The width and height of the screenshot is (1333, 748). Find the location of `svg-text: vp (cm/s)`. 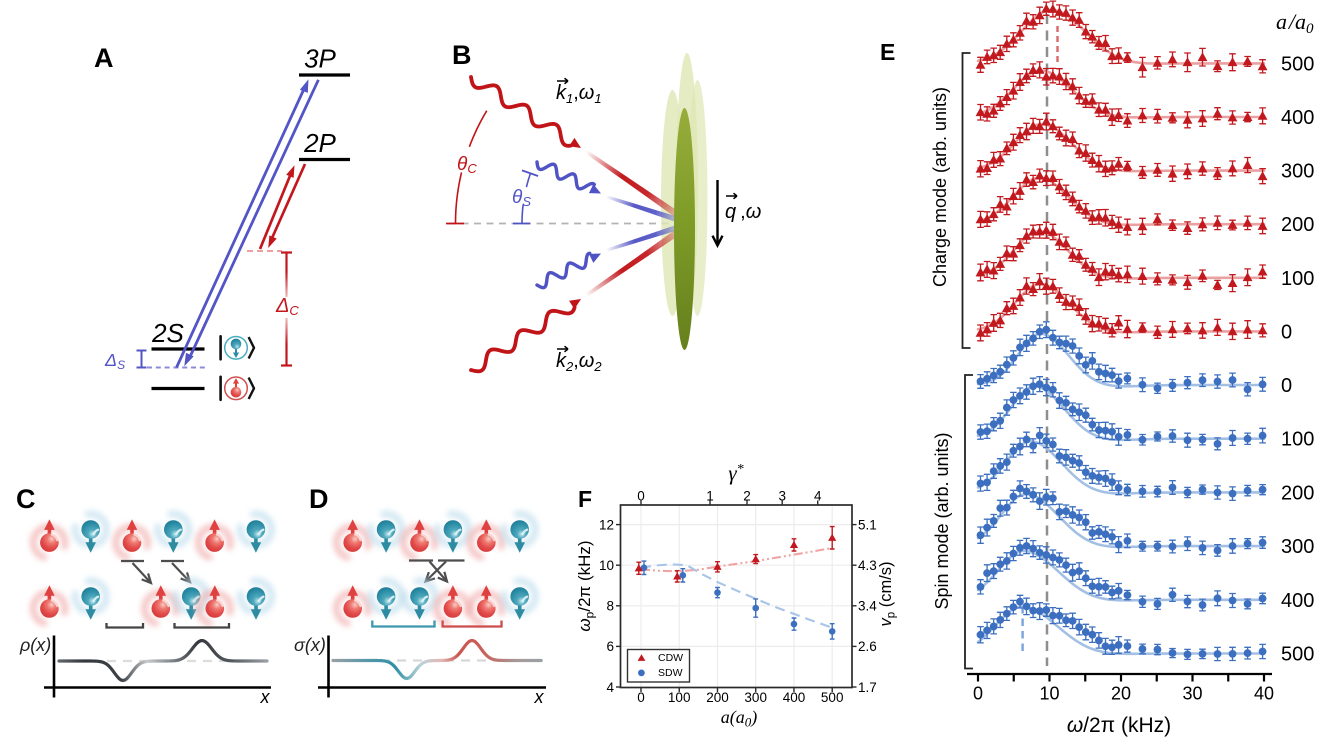

svg-text: vp (cm/s) is located at coordinates (887, 593).